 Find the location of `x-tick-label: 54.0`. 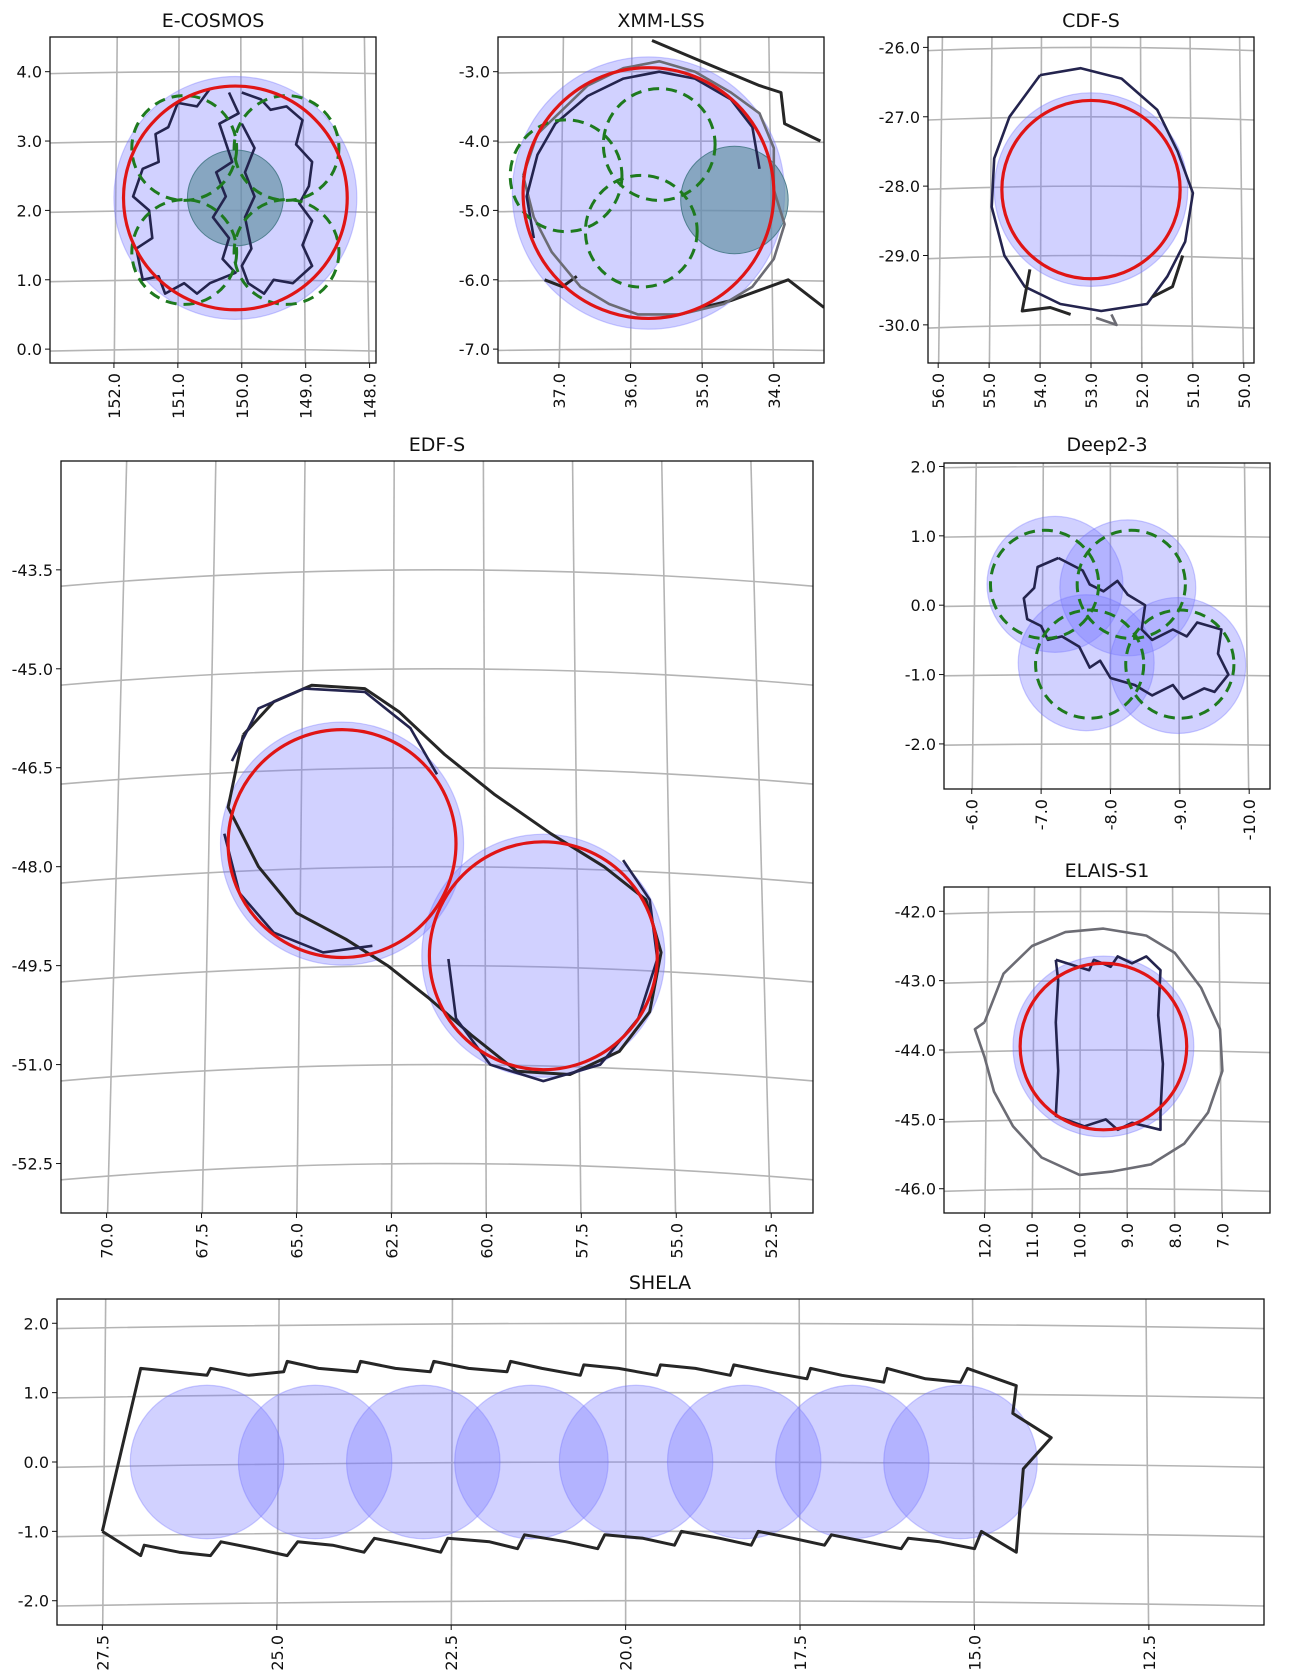

x-tick-label: 54.0 is located at coordinates (1040, 391).